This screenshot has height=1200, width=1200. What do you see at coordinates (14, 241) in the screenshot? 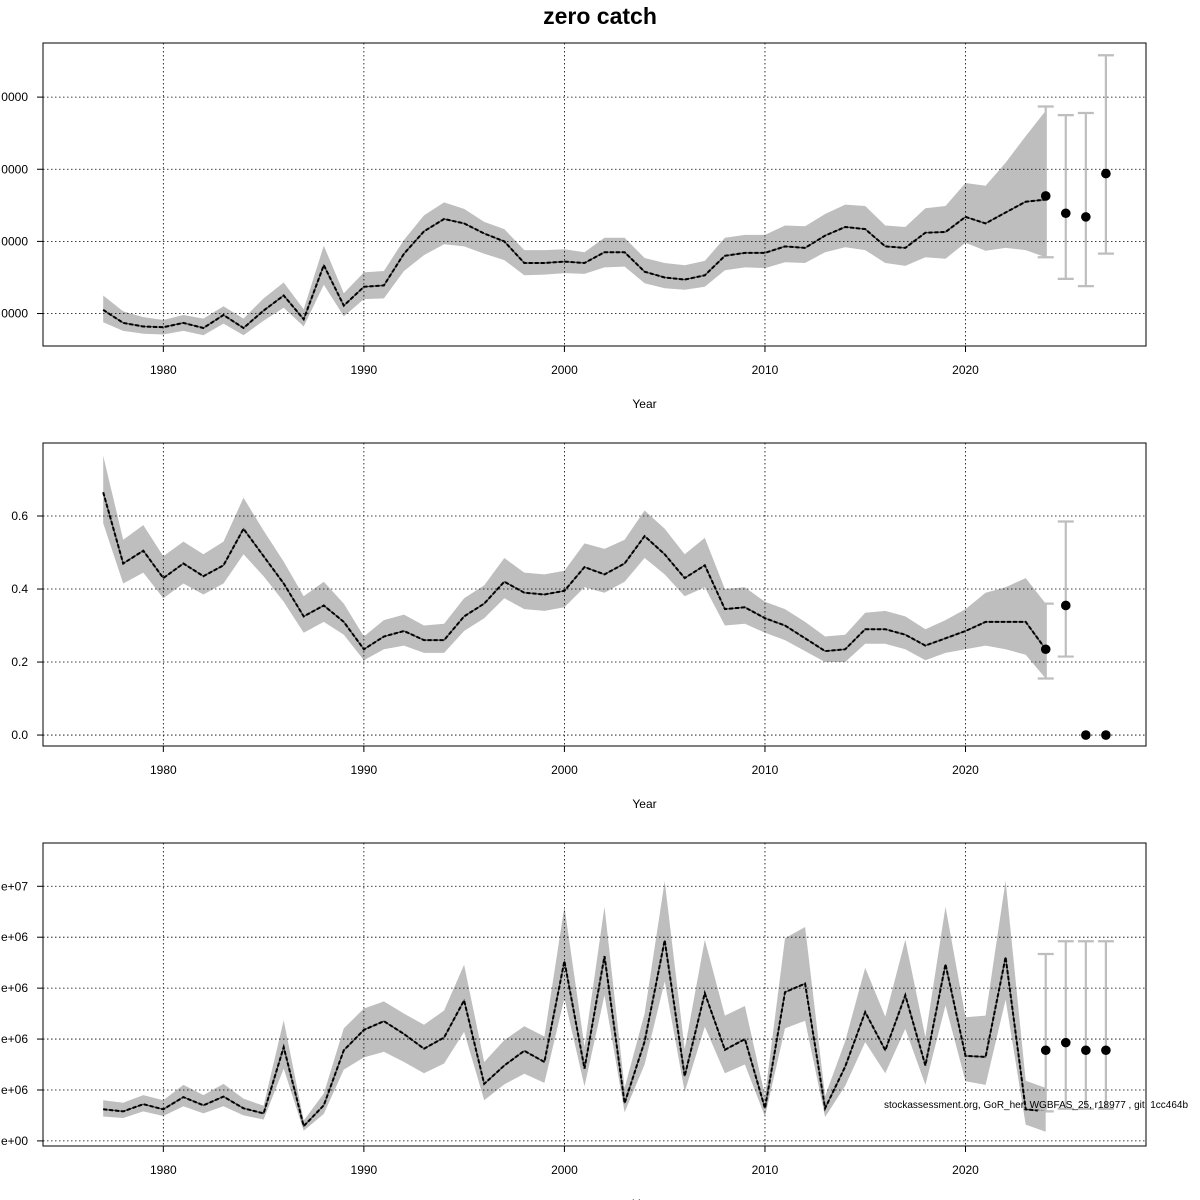
I see `y-tick-label-top-1: 0000` at bounding box center [14, 241].